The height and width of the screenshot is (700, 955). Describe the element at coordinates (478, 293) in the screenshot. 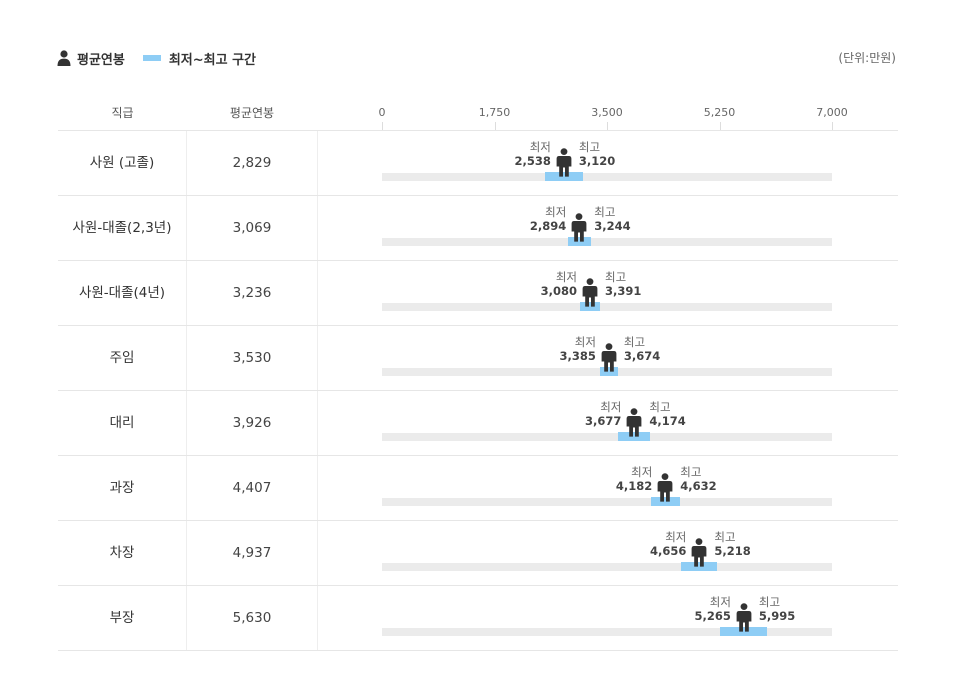

I see `table-row: 사원-대졸(4년) 3,236 최저 3,080 최고 3,391` at that location.